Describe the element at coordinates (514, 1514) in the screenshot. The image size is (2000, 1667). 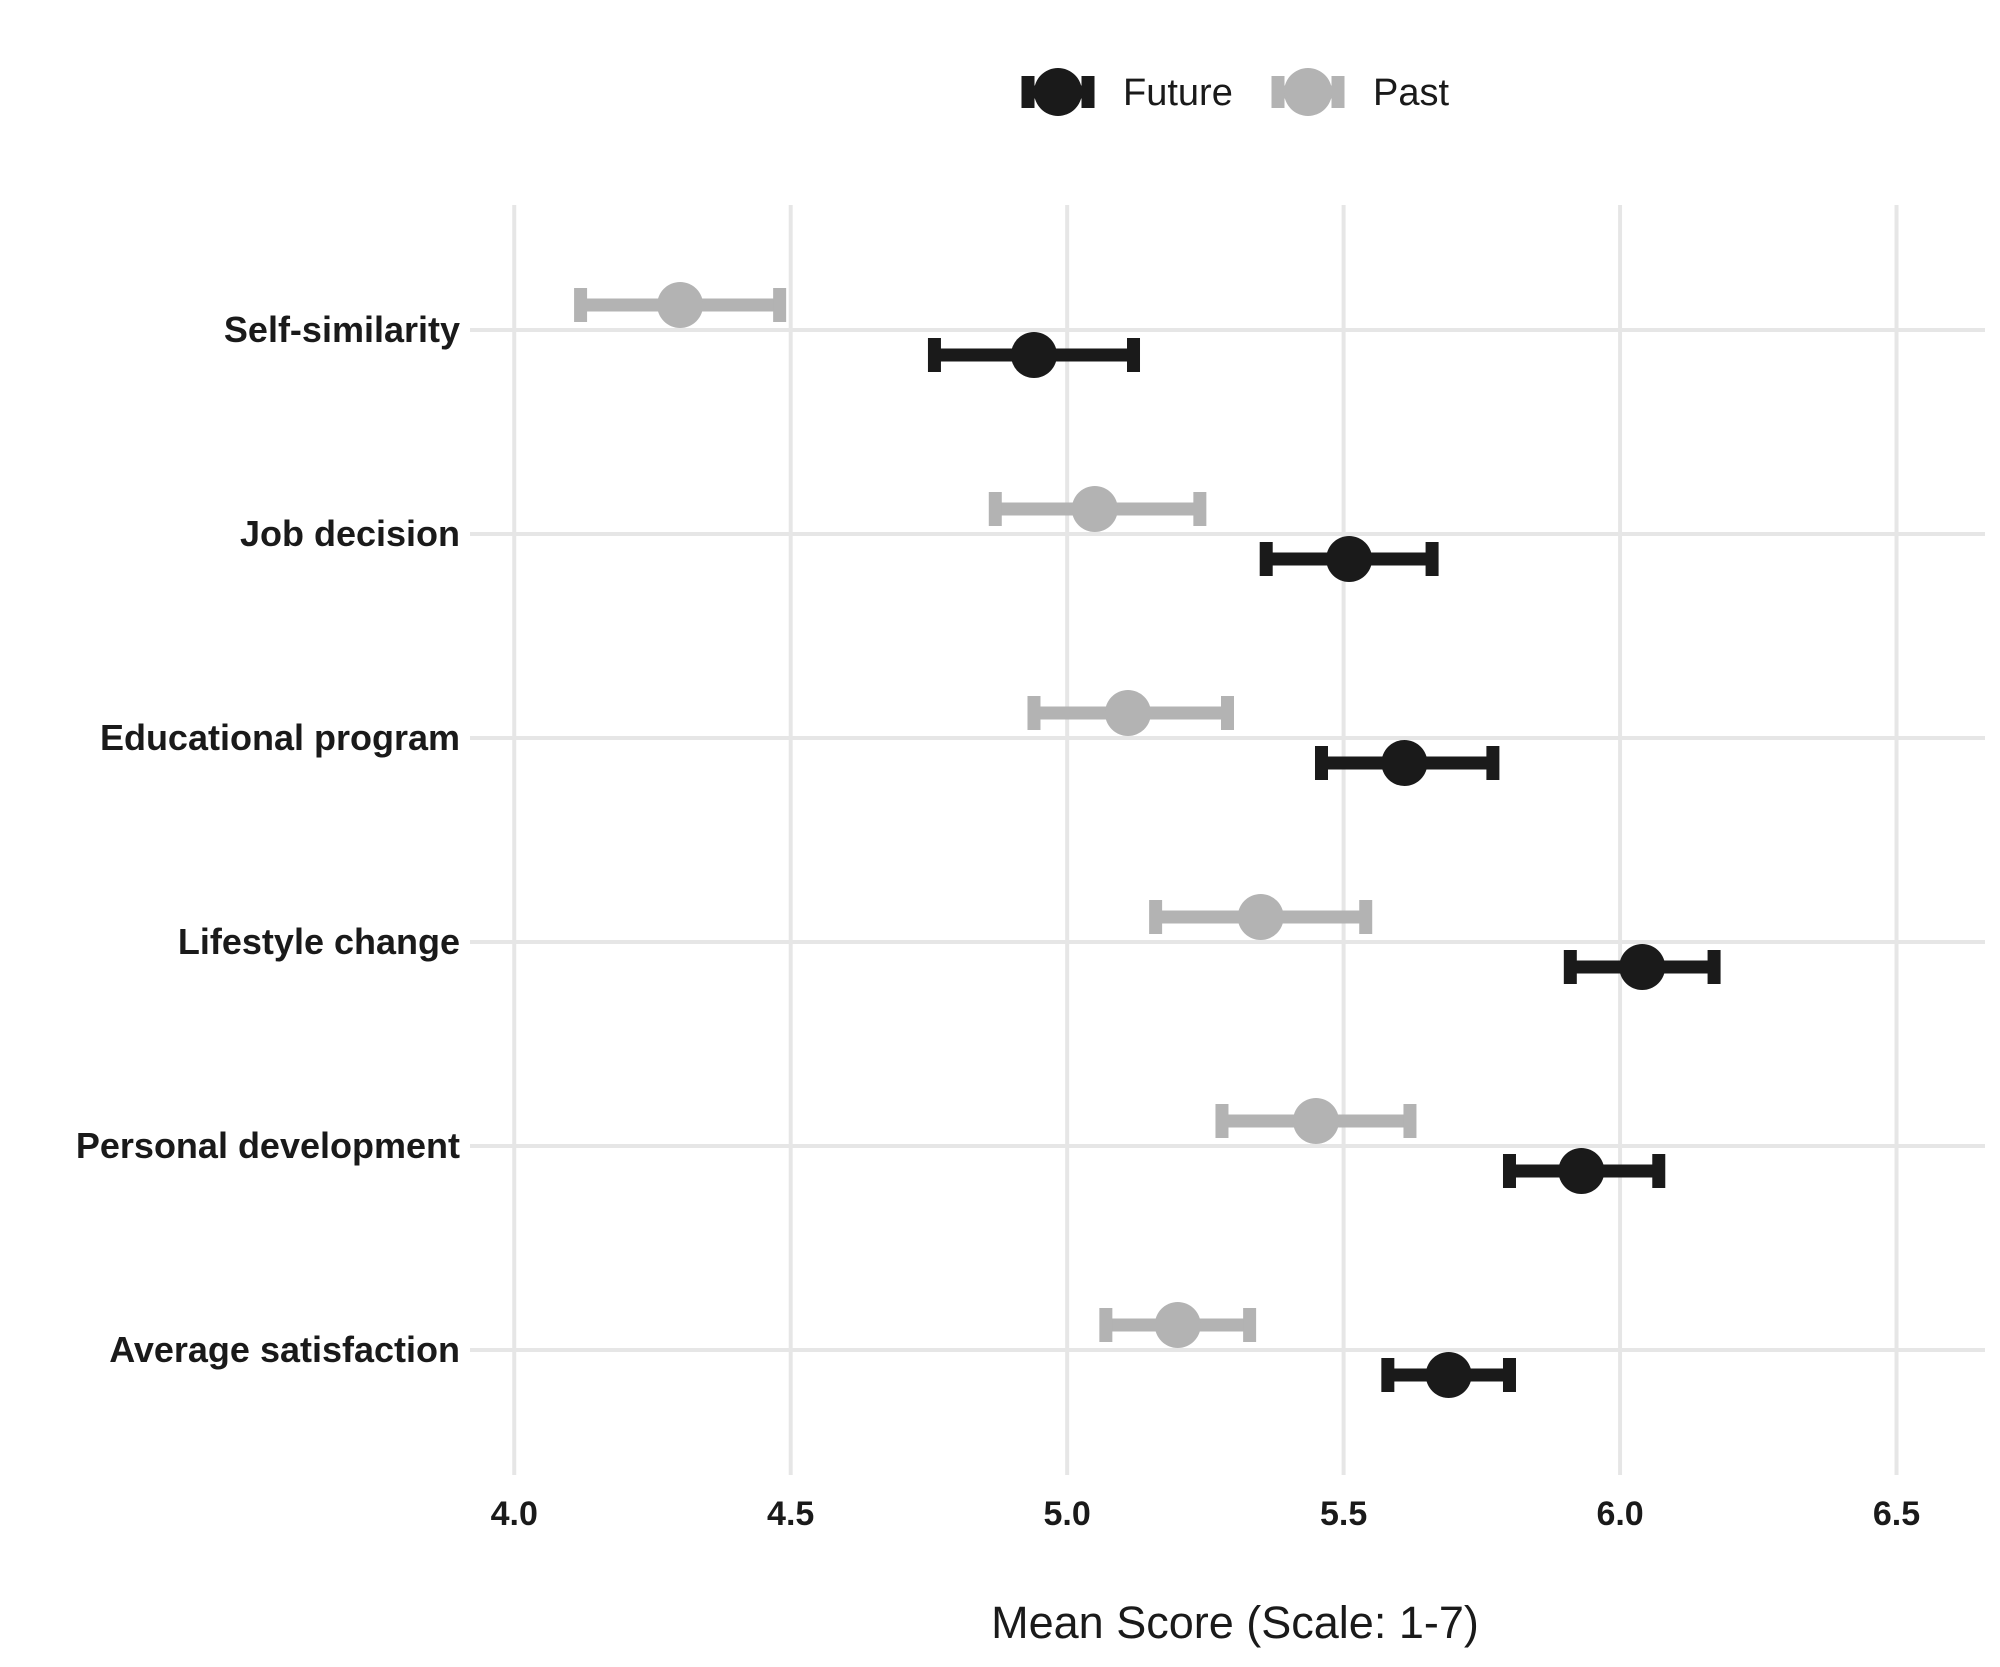
I see `x-tick-label: 4.0` at that location.